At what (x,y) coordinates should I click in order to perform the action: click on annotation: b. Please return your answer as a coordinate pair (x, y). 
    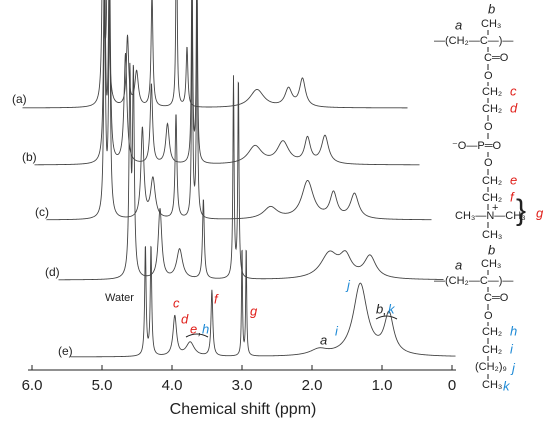
    Looking at the image, I should click on (379, 308).